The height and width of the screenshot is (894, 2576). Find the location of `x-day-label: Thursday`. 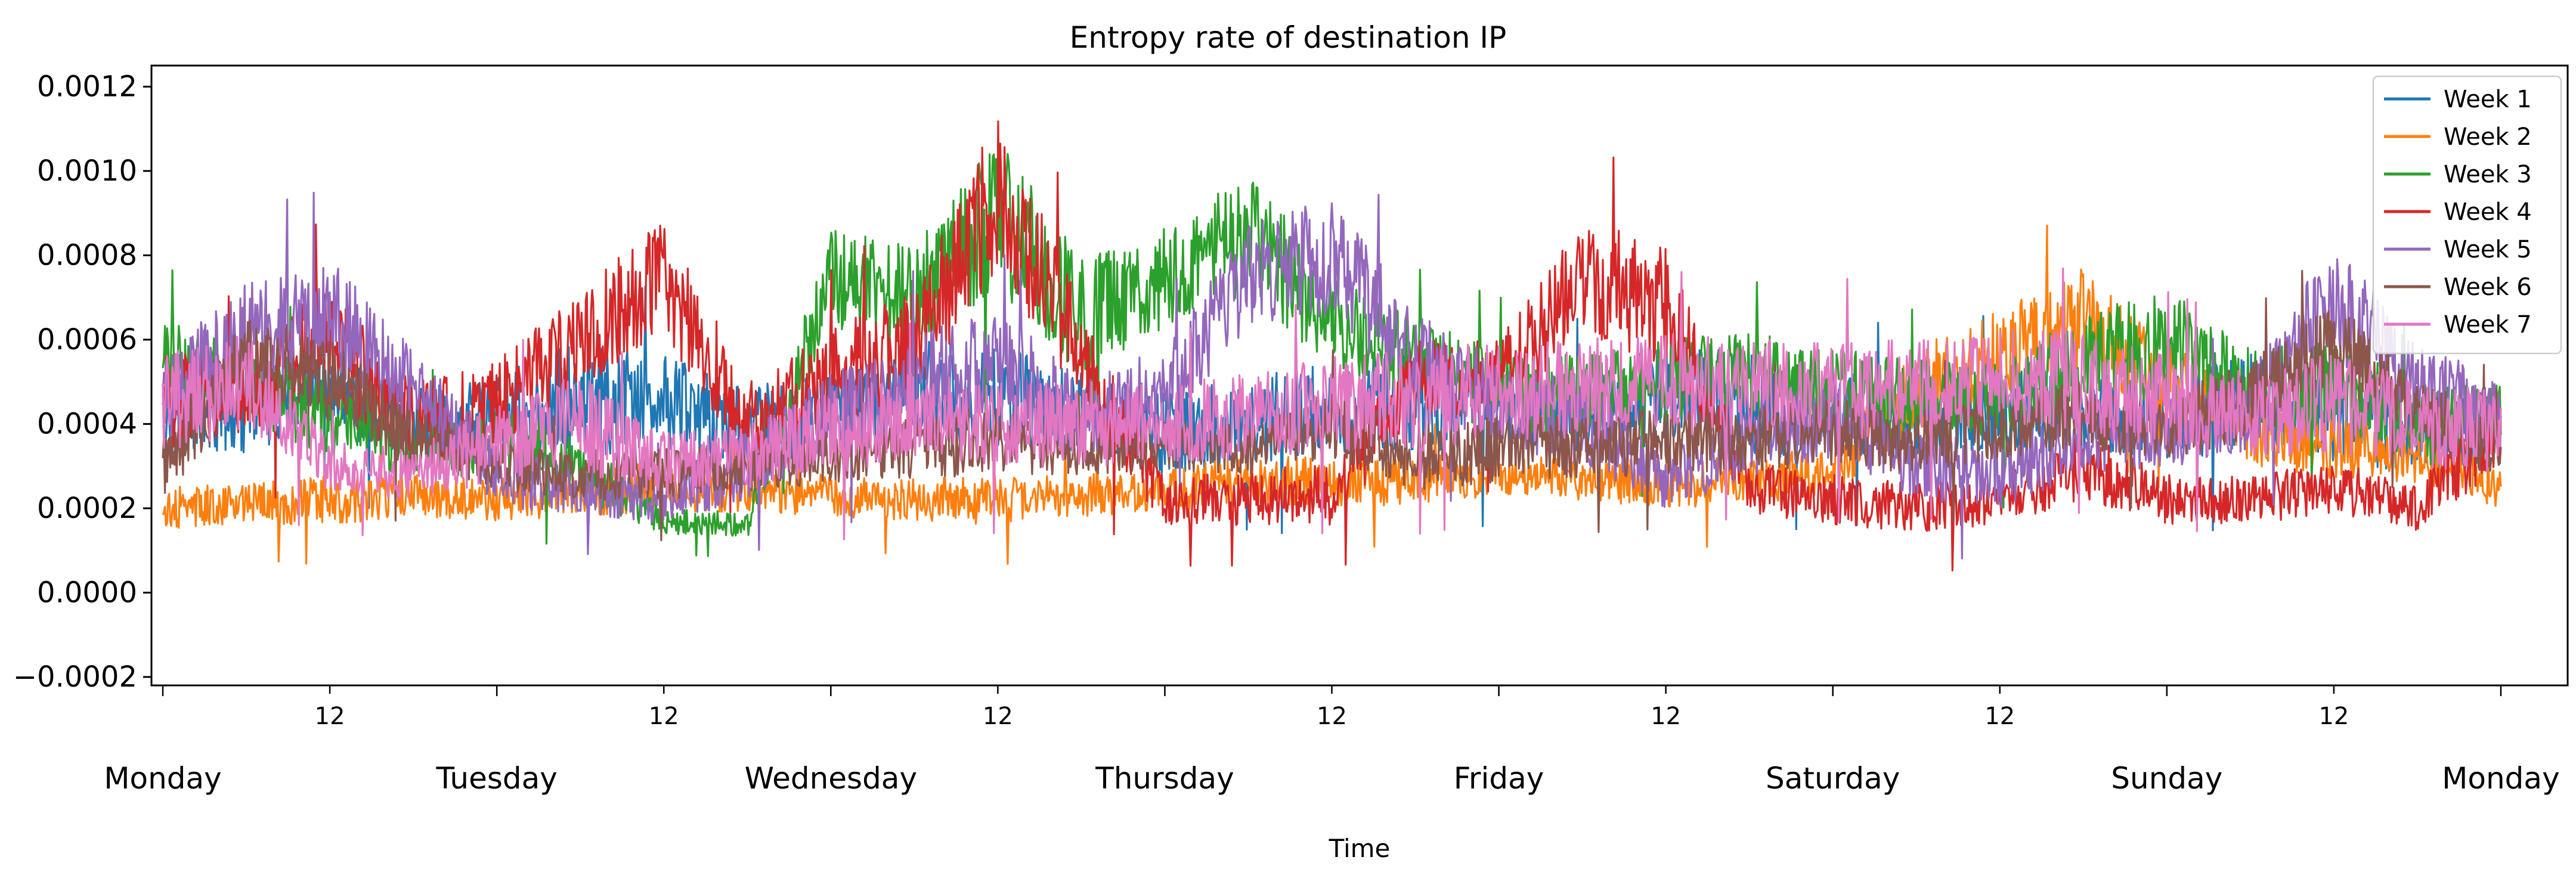

x-day-label: Thursday is located at coordinates (1164, 778).